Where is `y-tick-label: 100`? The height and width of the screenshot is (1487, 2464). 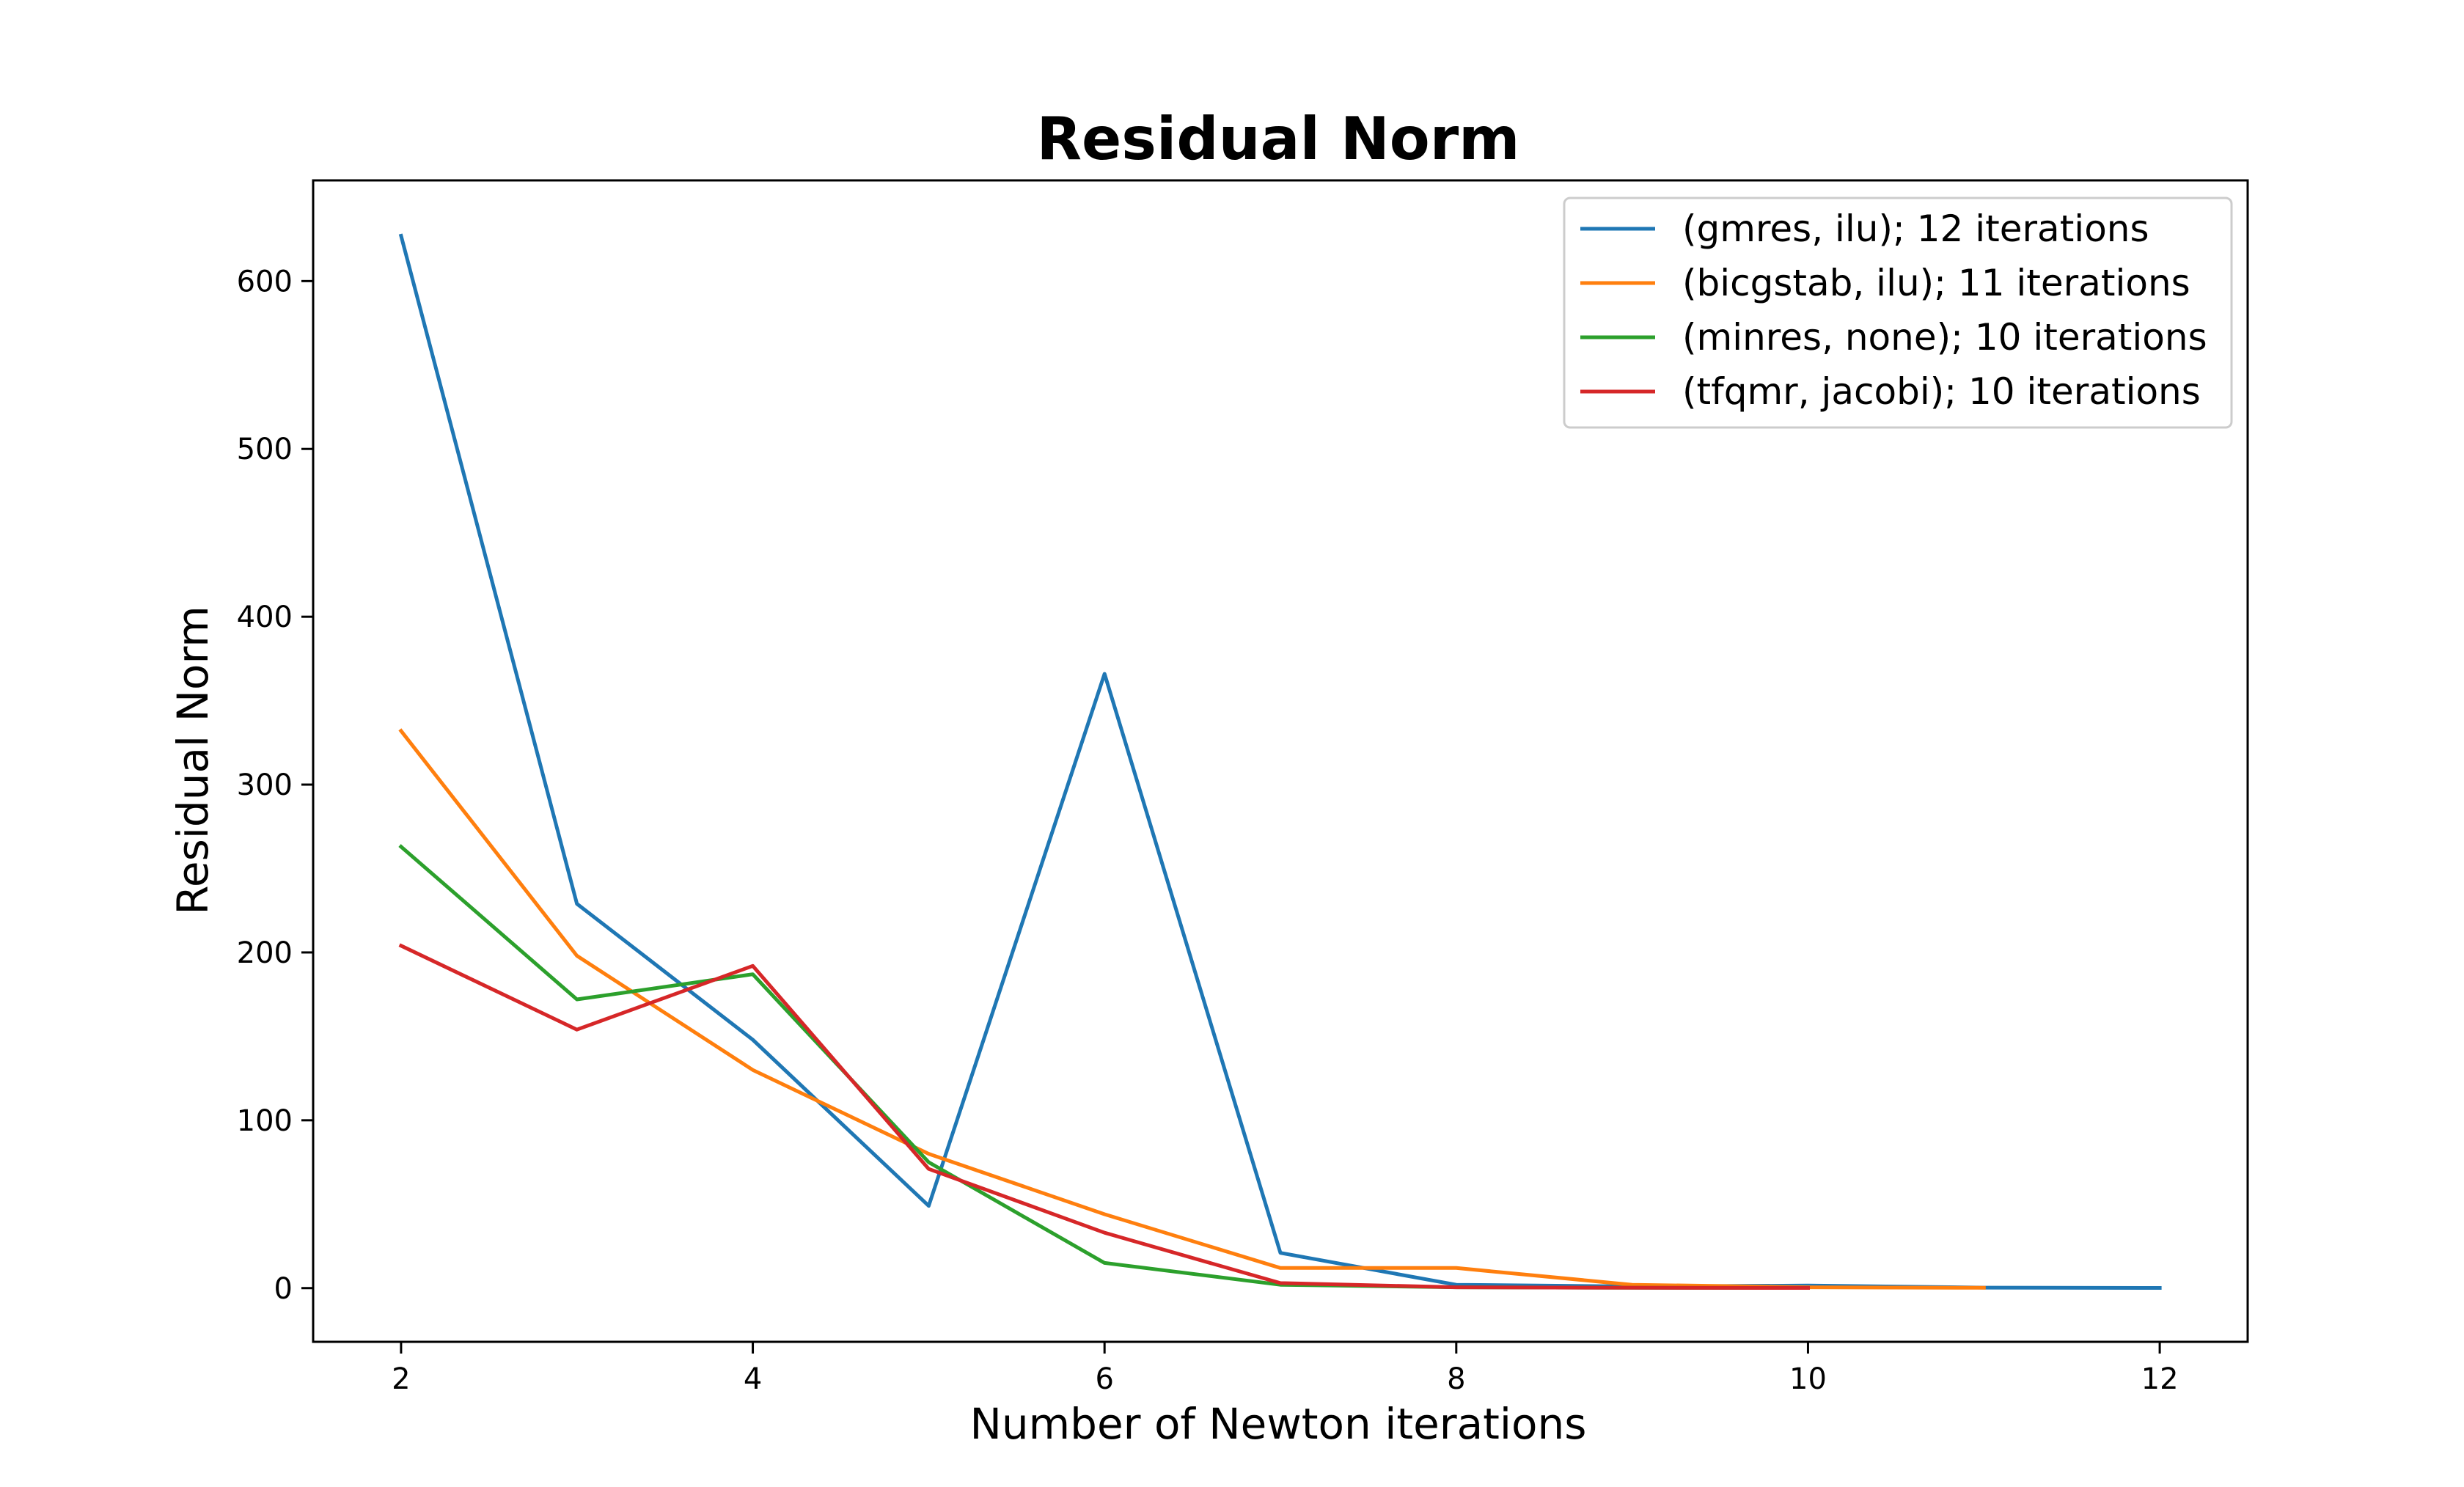 y-tick-label: 100 is located at coordinates (265, 1121).